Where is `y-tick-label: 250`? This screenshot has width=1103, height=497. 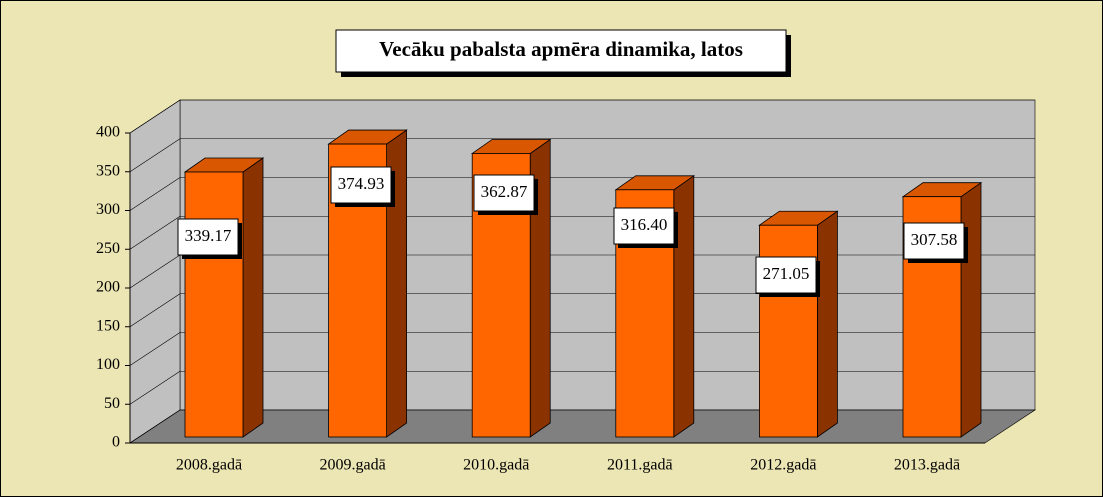 y-tick-label: 250 is located at coordinates (108, 248).